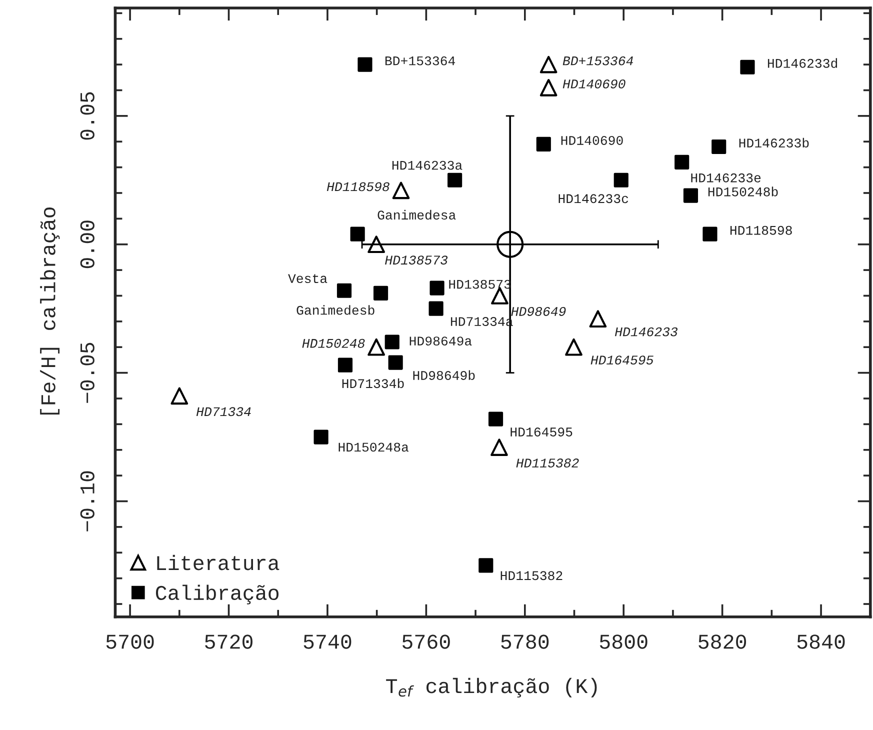  I want to click on y-tick-label: −0.10, so click(87, 501).